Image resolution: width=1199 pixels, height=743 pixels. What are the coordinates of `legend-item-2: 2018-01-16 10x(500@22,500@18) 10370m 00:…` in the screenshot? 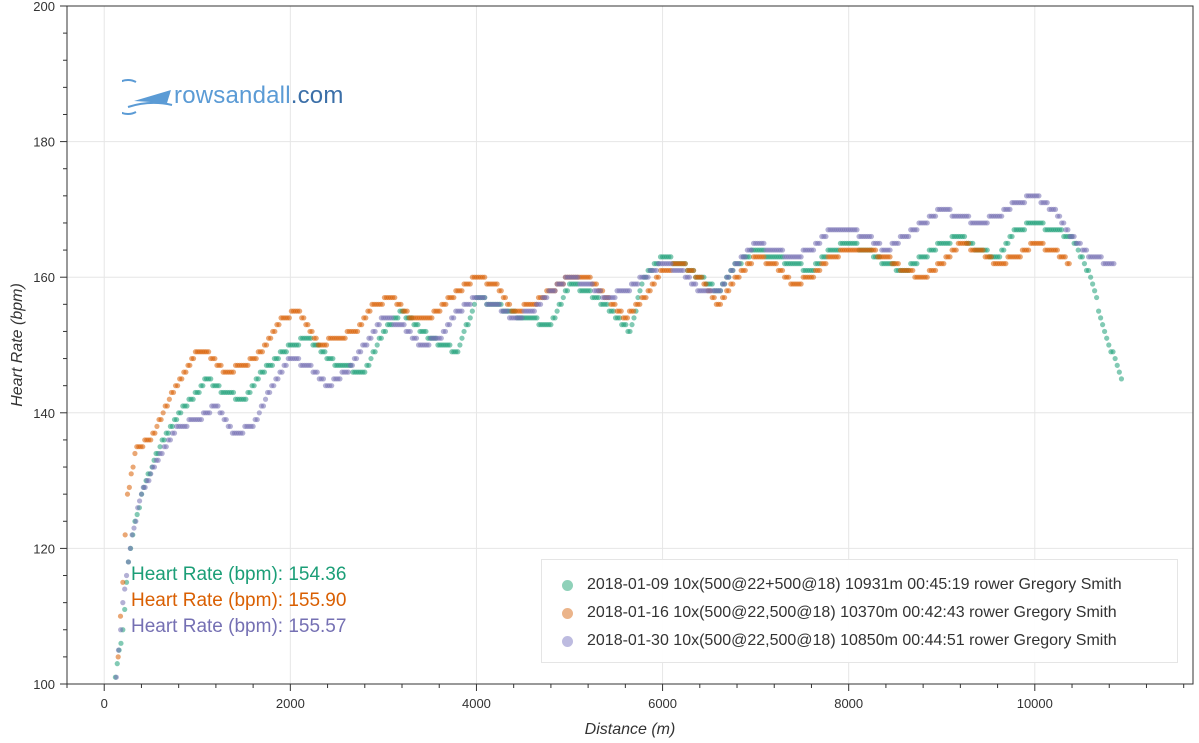 It's located at (839, 613).